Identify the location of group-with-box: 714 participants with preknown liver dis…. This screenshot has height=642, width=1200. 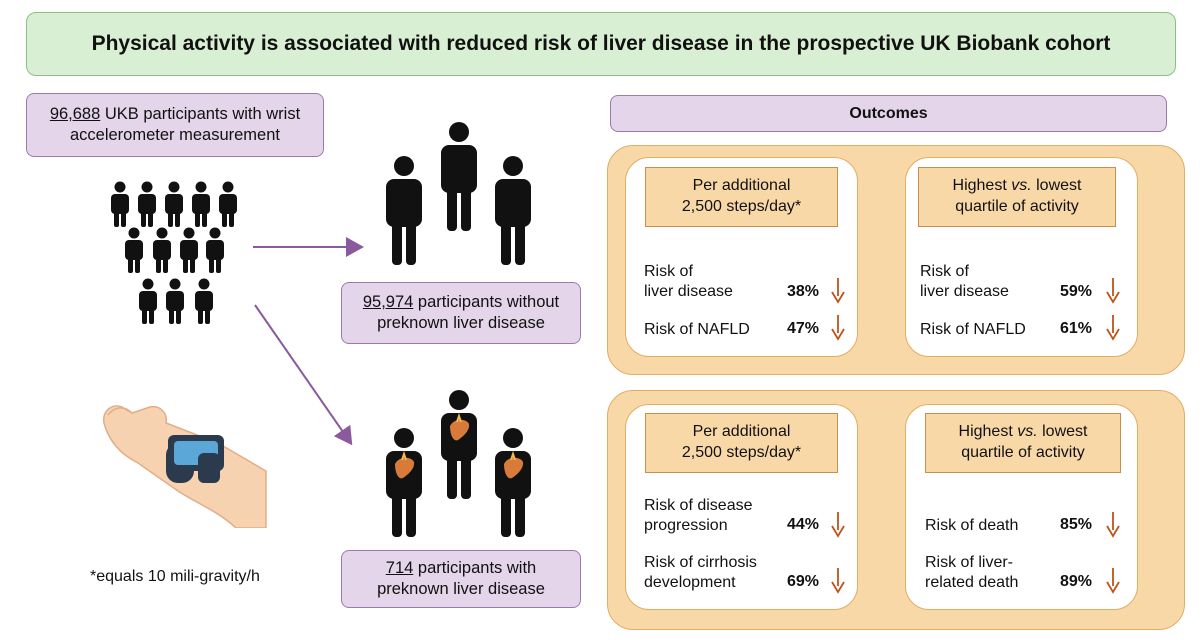
(461, 579).